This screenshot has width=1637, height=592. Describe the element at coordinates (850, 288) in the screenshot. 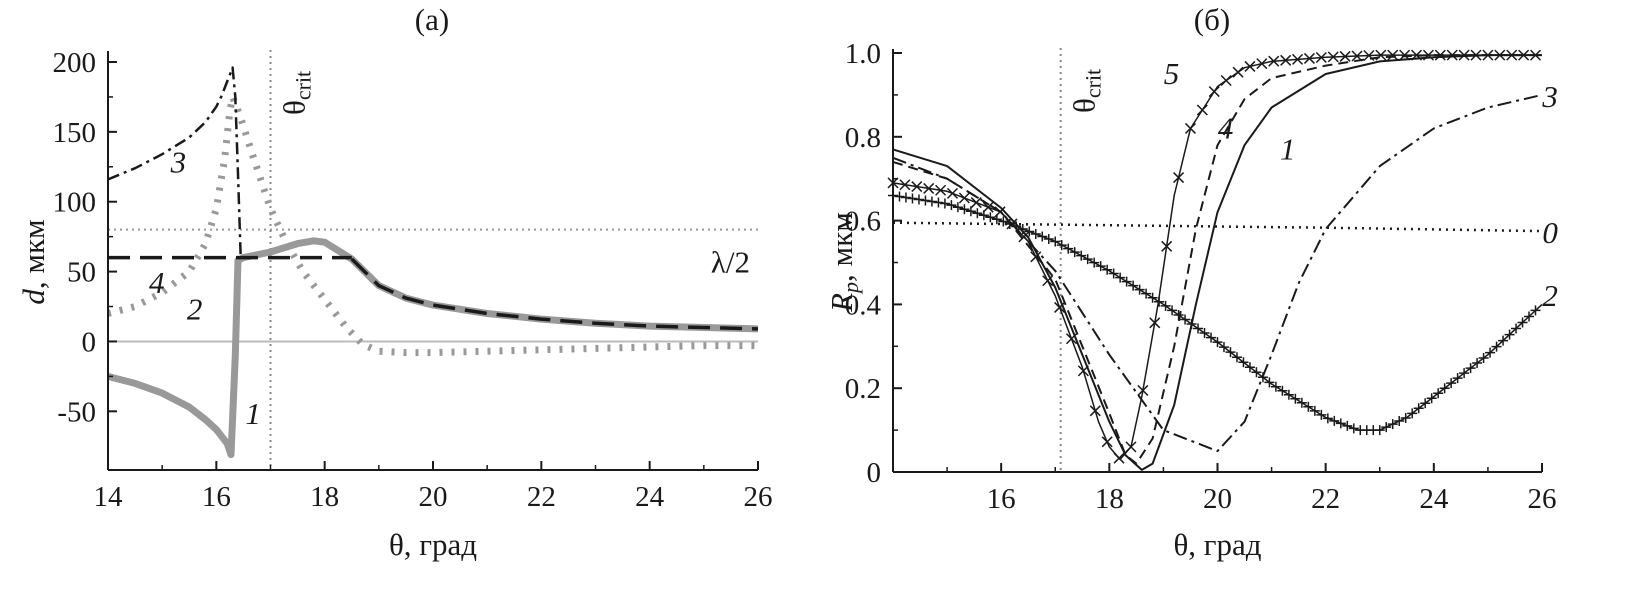

I see `y-axis-label-subscript: p` at that location.